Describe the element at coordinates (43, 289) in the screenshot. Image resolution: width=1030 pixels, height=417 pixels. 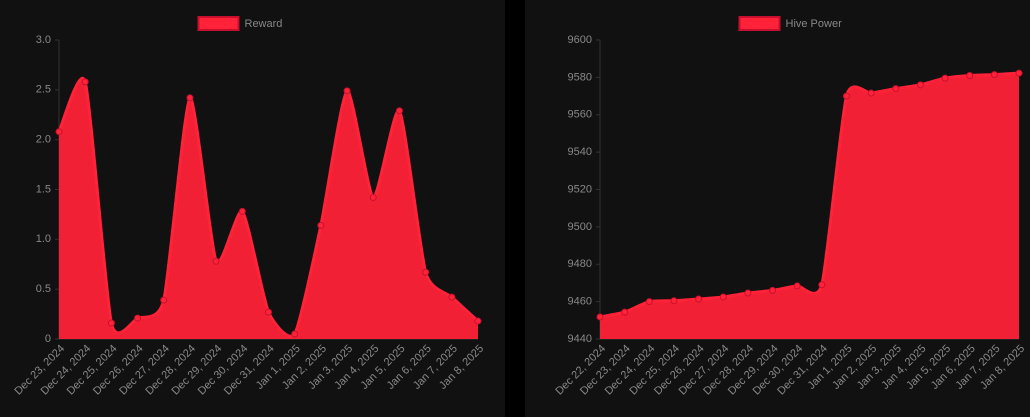
I see `y-tick-label: 0.5` at that location.